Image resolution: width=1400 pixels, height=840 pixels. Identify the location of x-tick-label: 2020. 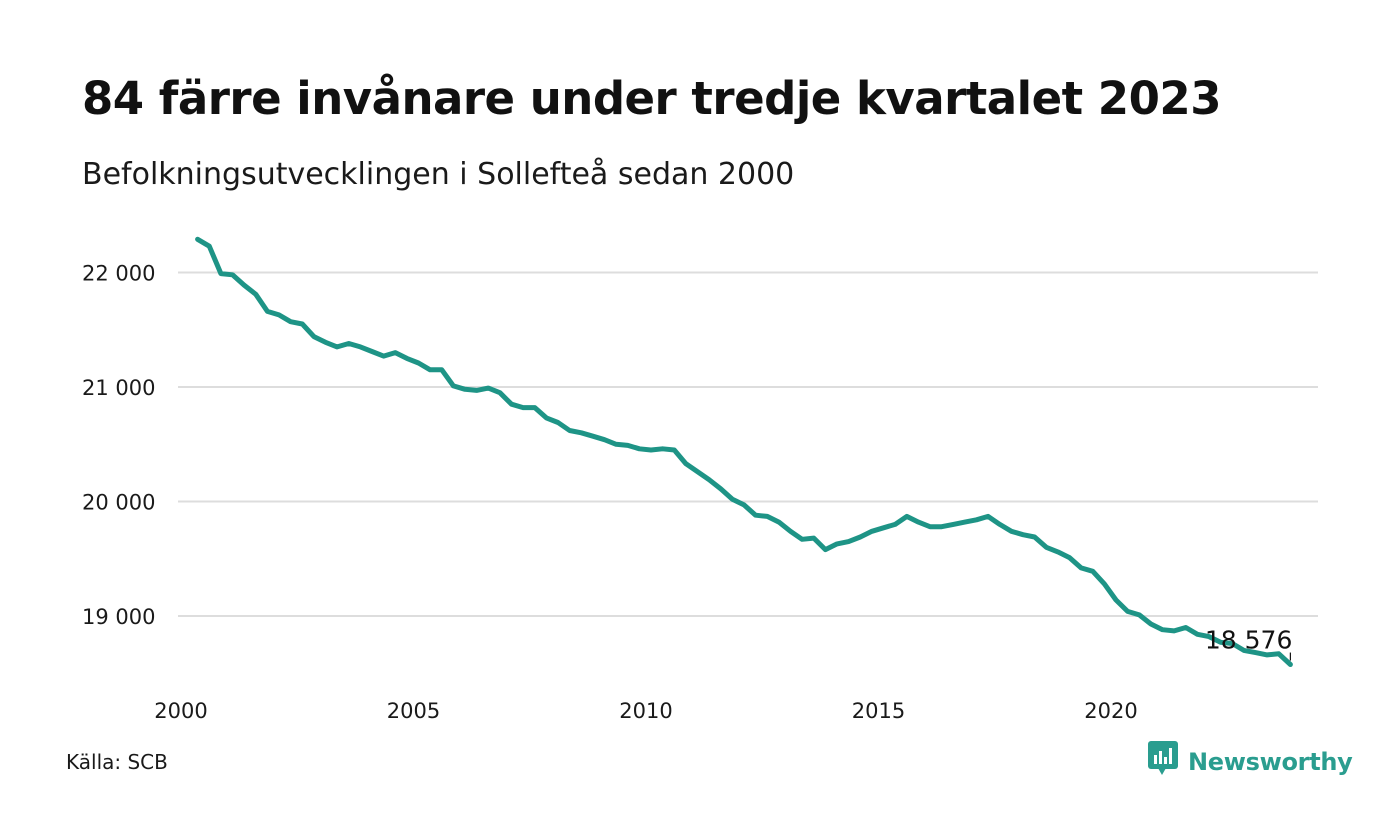
(1110, 711).